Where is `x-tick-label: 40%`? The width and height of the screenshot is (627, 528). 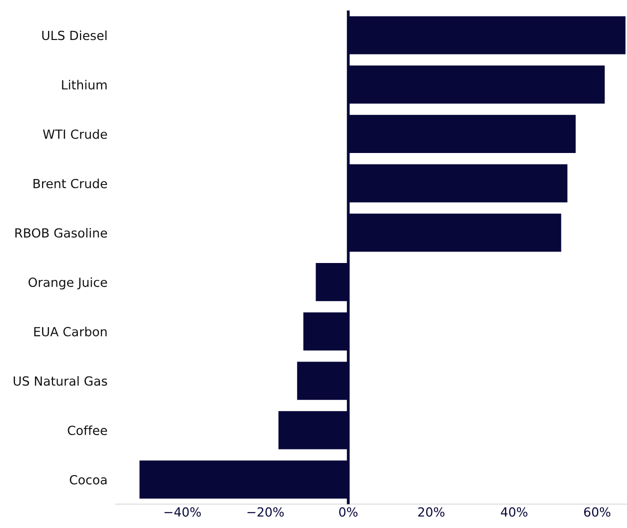
x-tick-label: 40% is located at coordinates (514, 512).